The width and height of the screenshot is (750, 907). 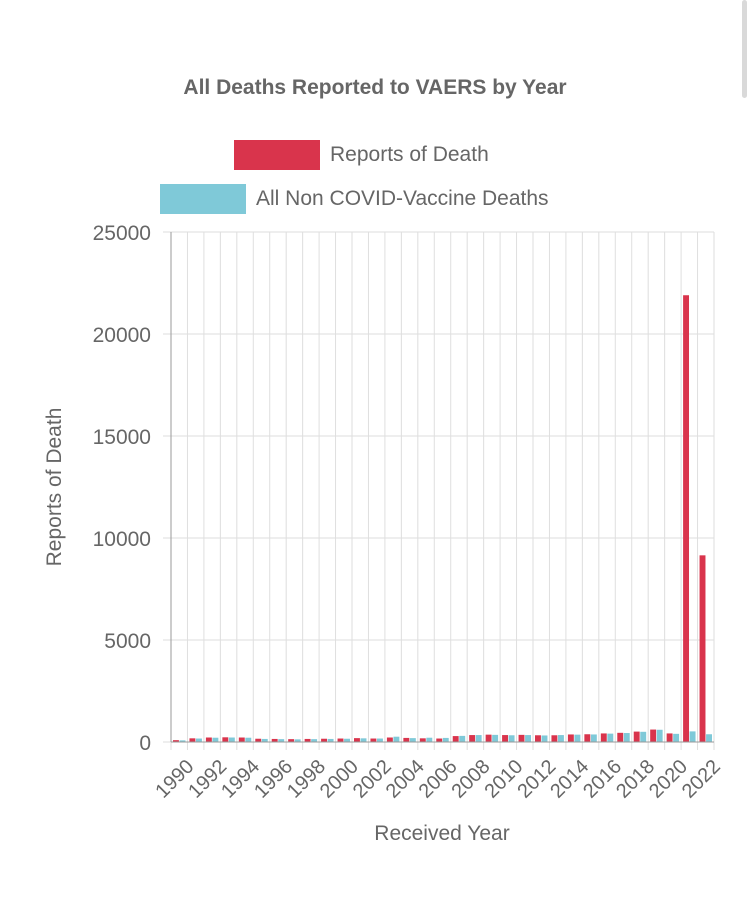 What do you see at coordinates (686, 518) in the screenshot?
I see `bar-reports-of-death-2021` at bounding box center [686, 518].